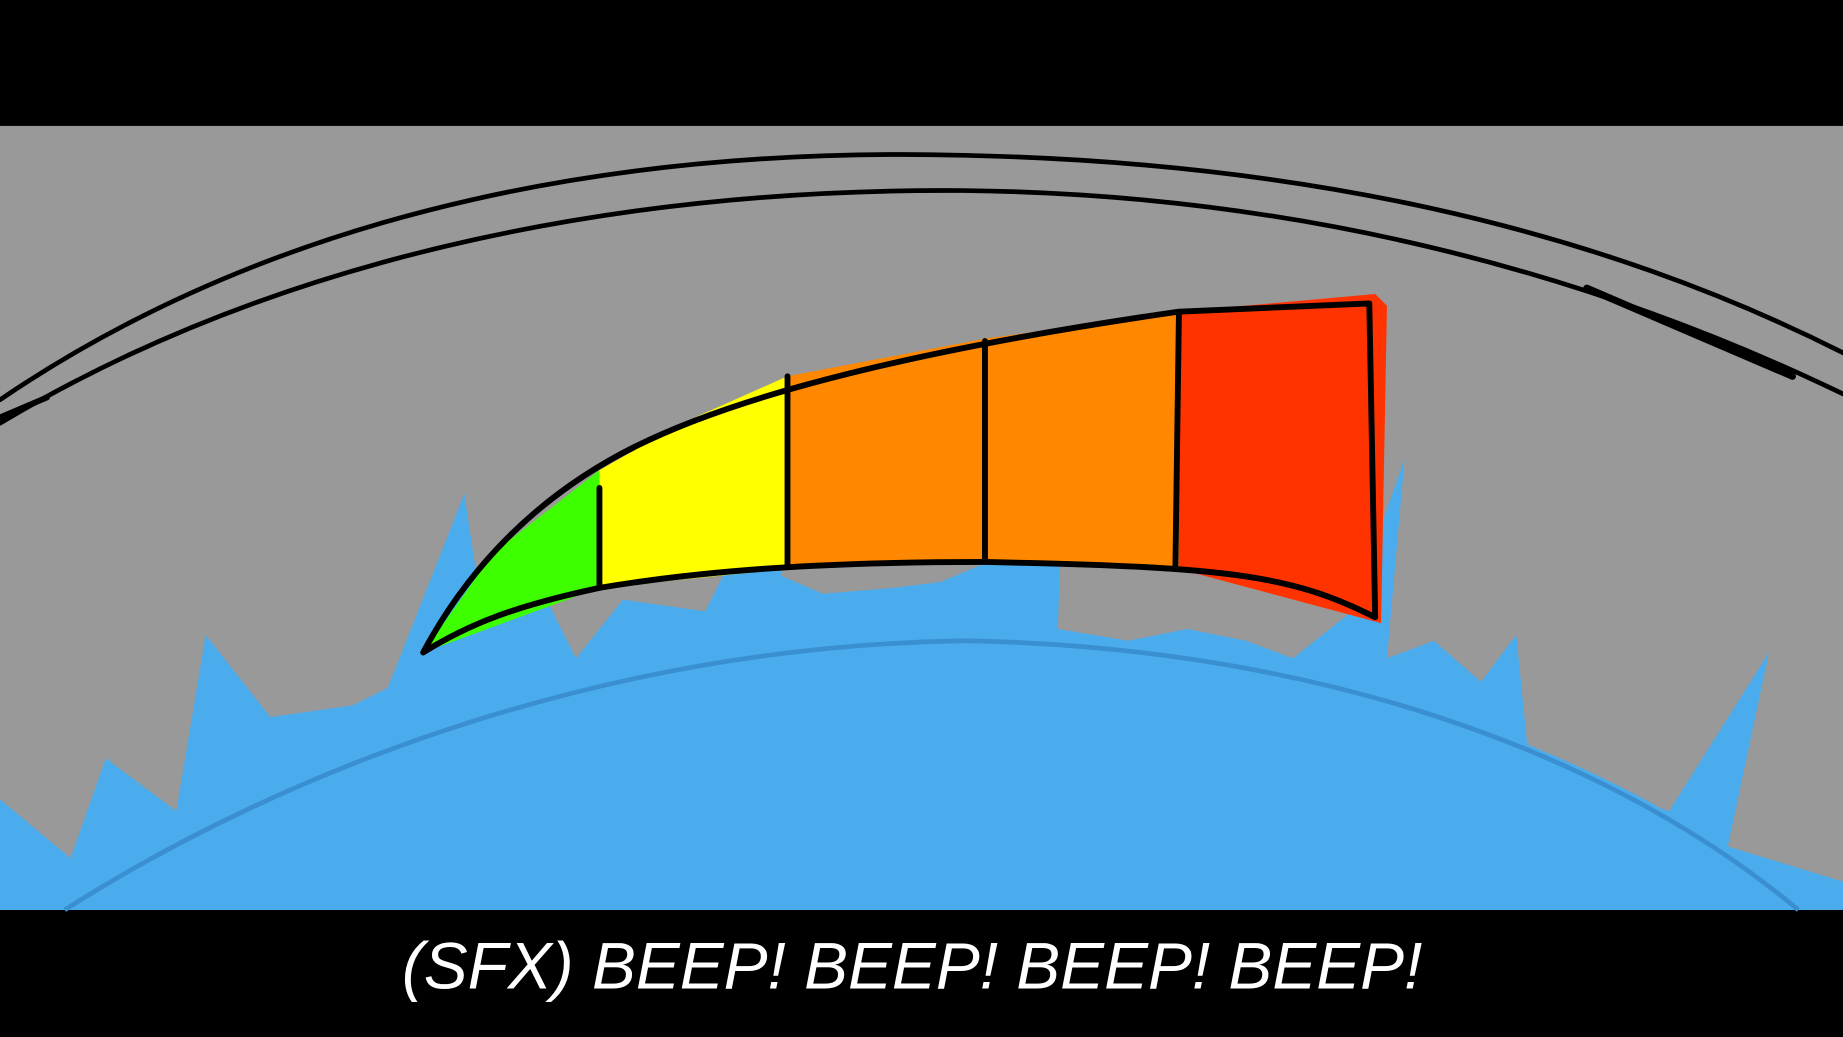 The width and height of the screenshot is (1843, 1037). What do you see at coordinates (693, 482) in the screenshot?
I see `gauge-yellow` at bounding box center [693, 482].